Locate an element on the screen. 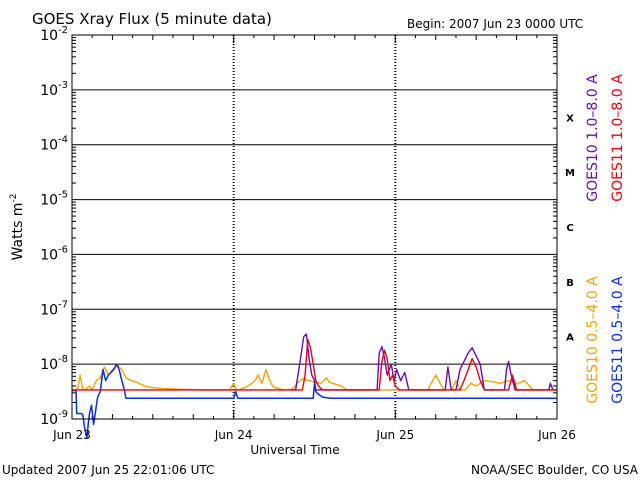 Image resolution: width=640 pixels, height=480 pixels. y-tick-exponent: -2 is located at coordinates (63, 30).